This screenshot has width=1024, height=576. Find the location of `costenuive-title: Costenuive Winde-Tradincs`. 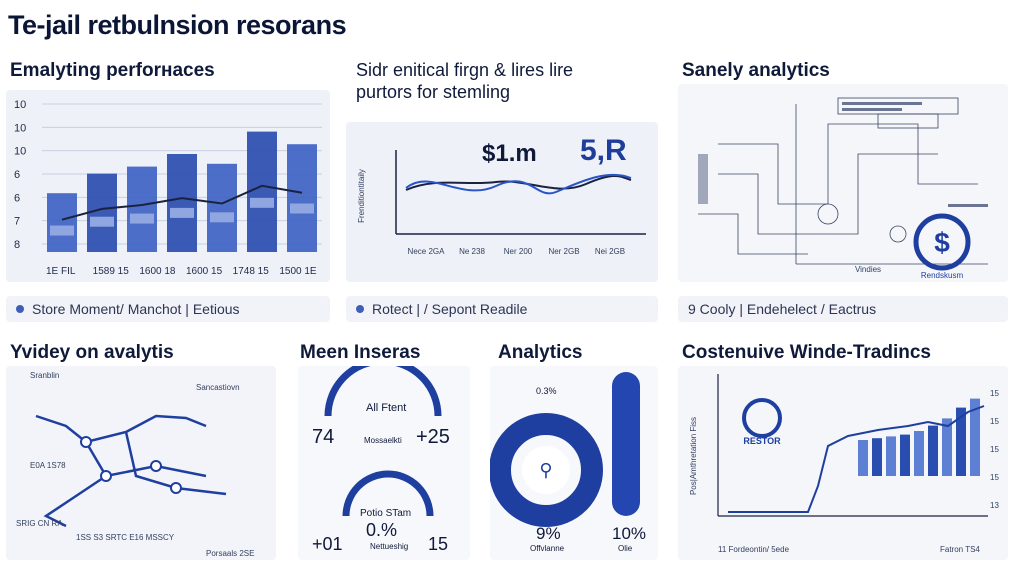

costenuive-title: Costenuive Winde-Tradincs is located at coordinates (806, 352).